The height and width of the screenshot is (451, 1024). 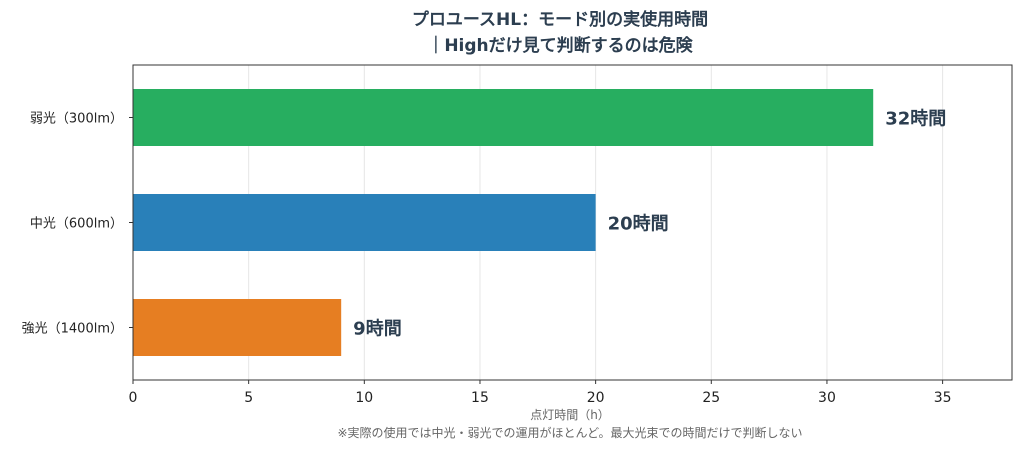 What do you see at coordinates (915, 119) in the screenshot?
I see `data-label: 32時間` at bounding box center [915, 119].